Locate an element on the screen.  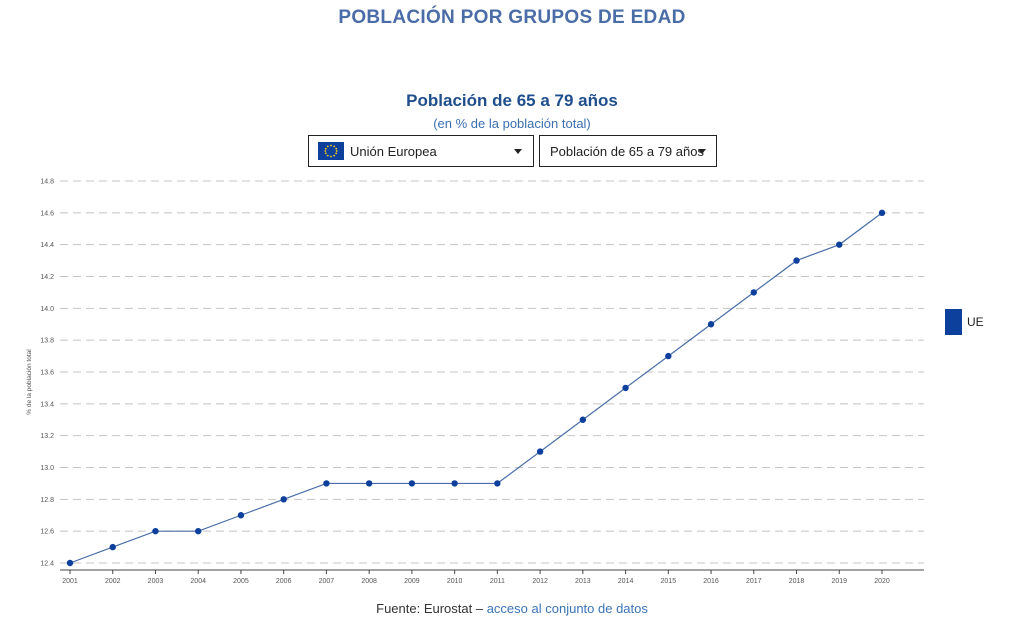
x-tick-label: 2007 is located at coordinates (327, 581).